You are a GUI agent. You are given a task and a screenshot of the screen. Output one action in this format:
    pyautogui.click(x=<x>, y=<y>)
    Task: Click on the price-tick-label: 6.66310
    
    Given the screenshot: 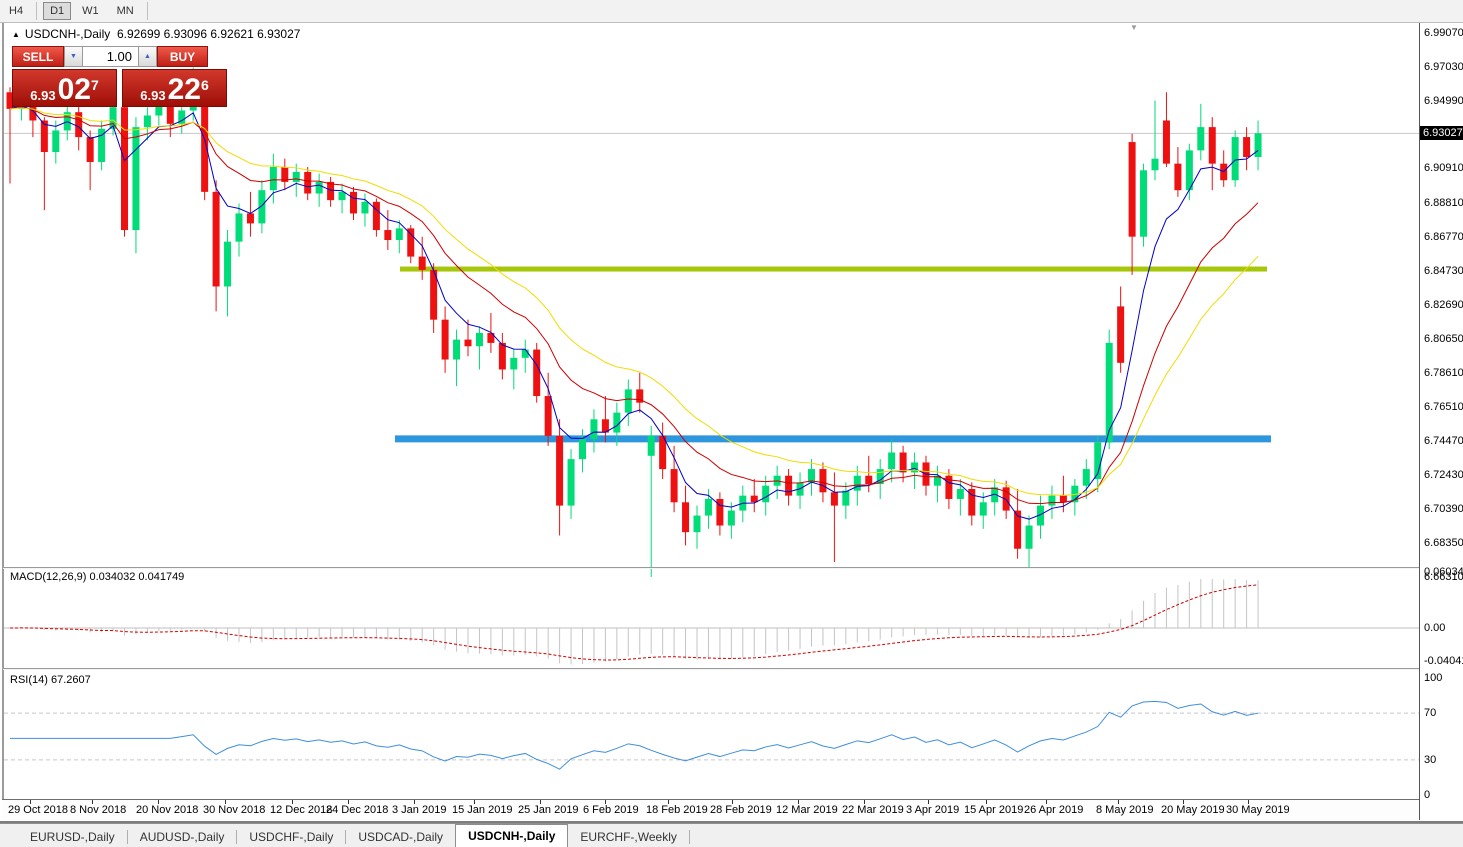 What is the action you would take?
    pyautogui.click(x=1443, y=576)
    